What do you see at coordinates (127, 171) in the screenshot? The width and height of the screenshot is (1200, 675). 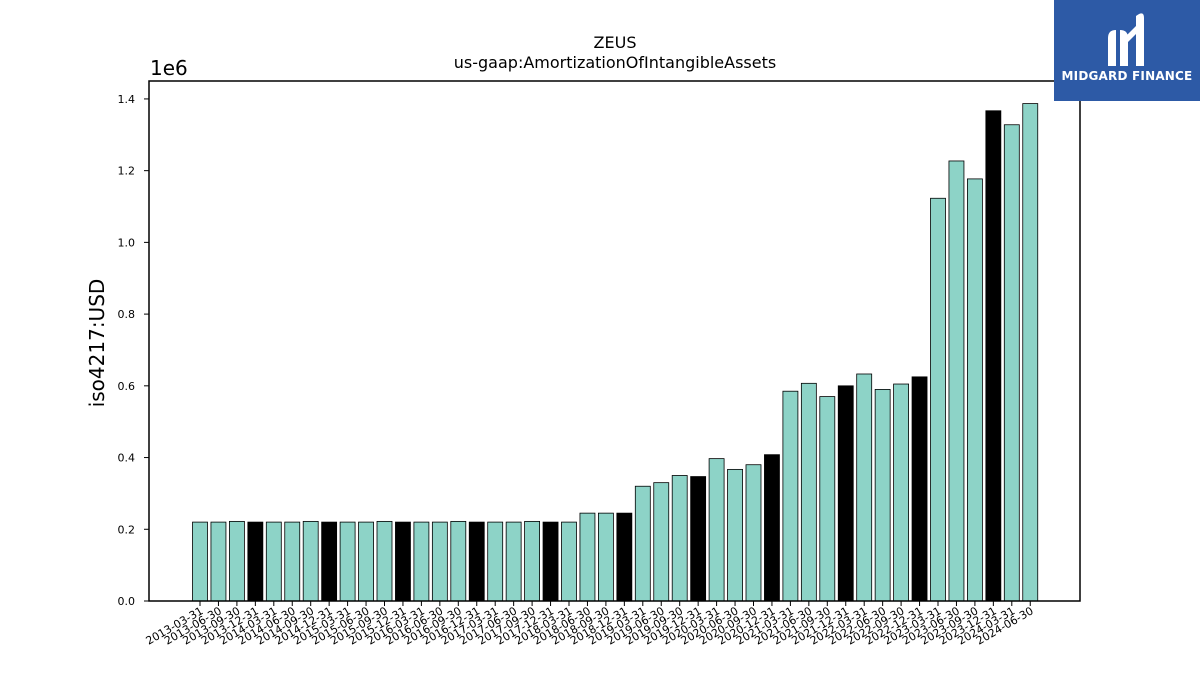 I see `y-tick-label: 1.2` at bounding box center [127, 171].